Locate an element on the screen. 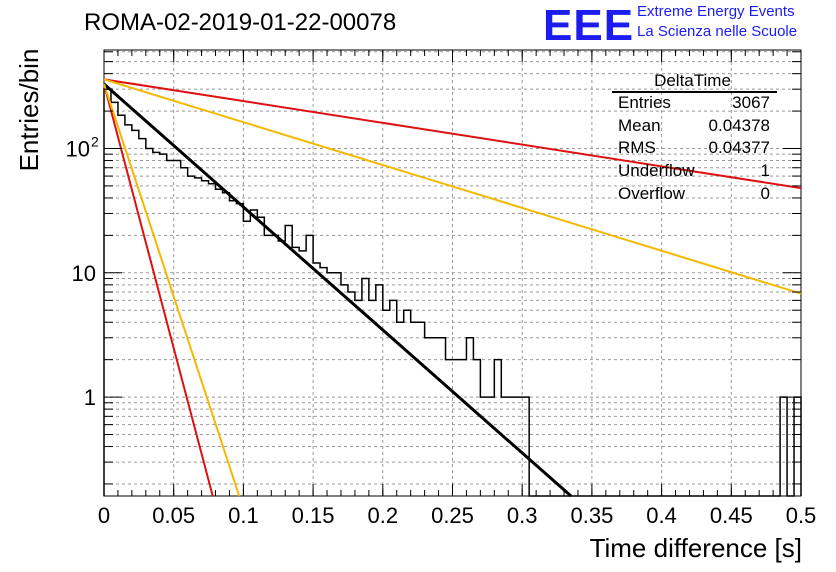  stat-row-rms: RMS 0.04377 is located at coordinates (694, 149).